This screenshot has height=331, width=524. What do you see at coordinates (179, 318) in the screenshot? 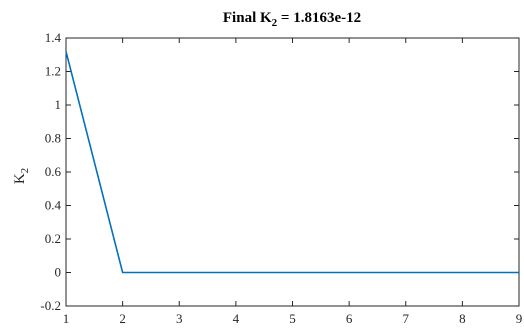
I see `x-tick-label: 3` at bounding box center [179, 318].